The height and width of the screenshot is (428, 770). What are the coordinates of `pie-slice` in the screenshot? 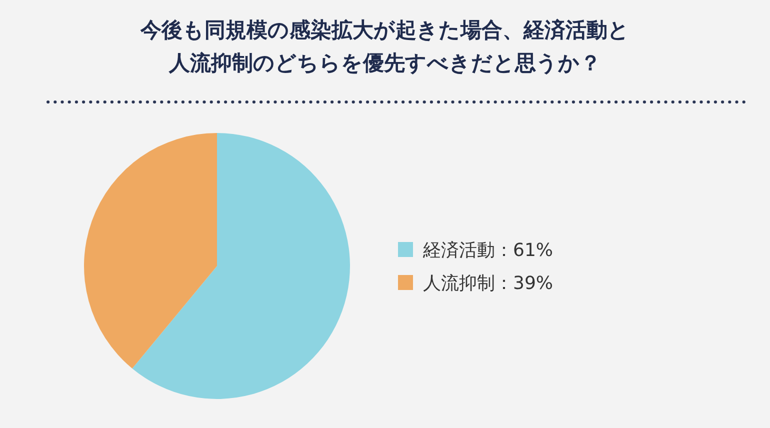 It's located at (150, 250).